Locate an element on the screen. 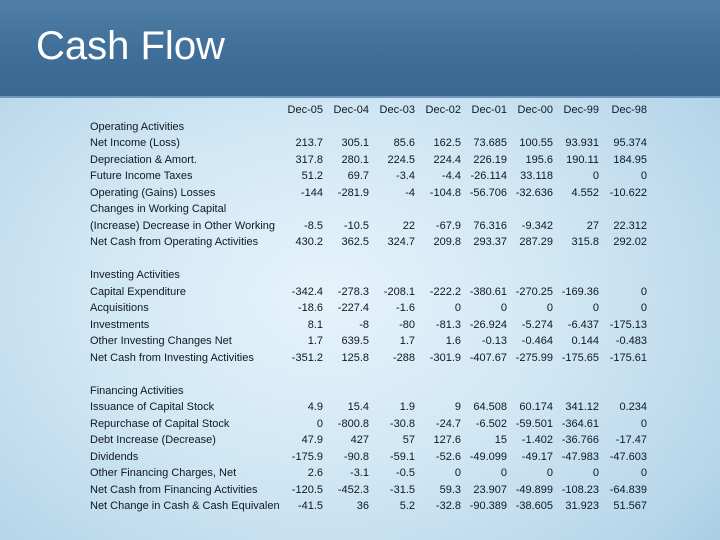 Image resolution: width=720 pixels, height=540 pixels. value-cell: 184.95 is located at coordinates (630, 159).